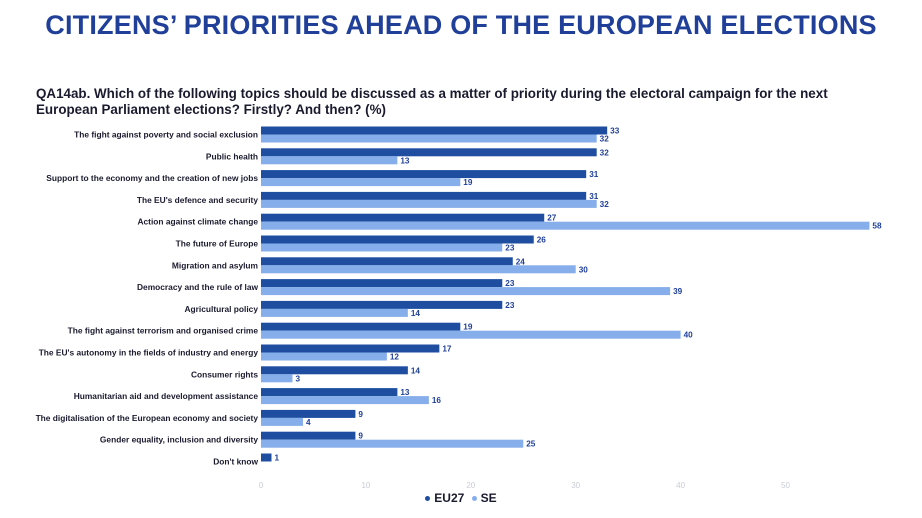  I want to click on x-tick-label: 0, so click(261, 485).